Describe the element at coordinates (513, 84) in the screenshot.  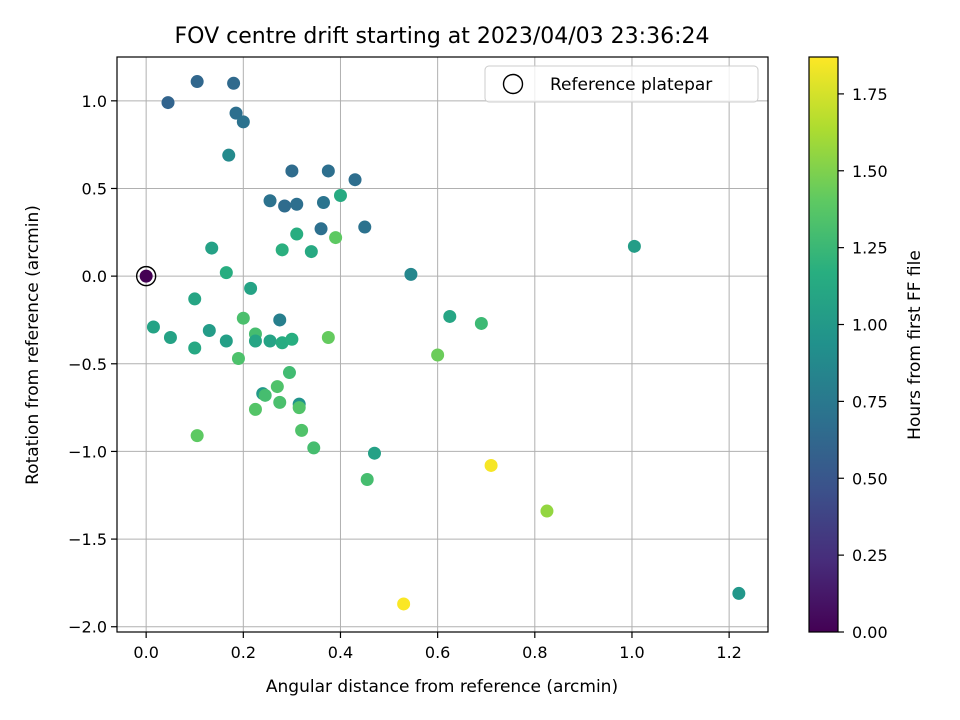
I see `legend-marker-icon` at that location.